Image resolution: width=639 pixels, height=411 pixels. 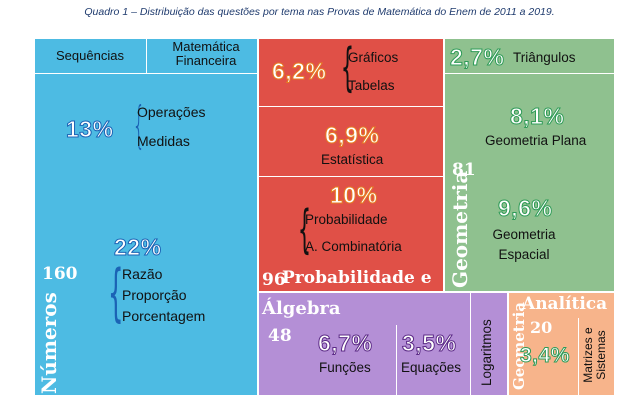 What do you see at coordinates (164, 316) in the screenshot?
I see `item-porcentagem: Porcentagem` at bounding box center [164, 316].